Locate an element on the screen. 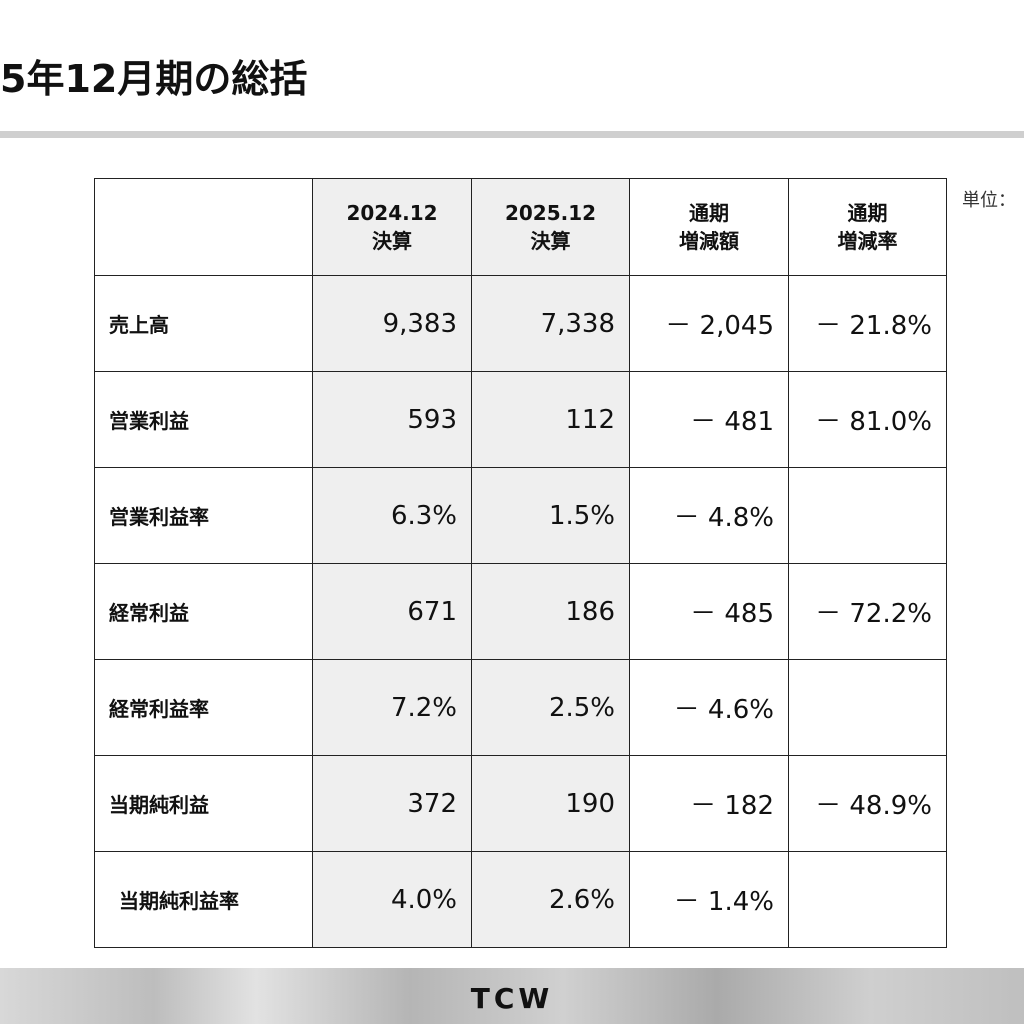  value-cell: 112 is located at coordinates (550, 419).